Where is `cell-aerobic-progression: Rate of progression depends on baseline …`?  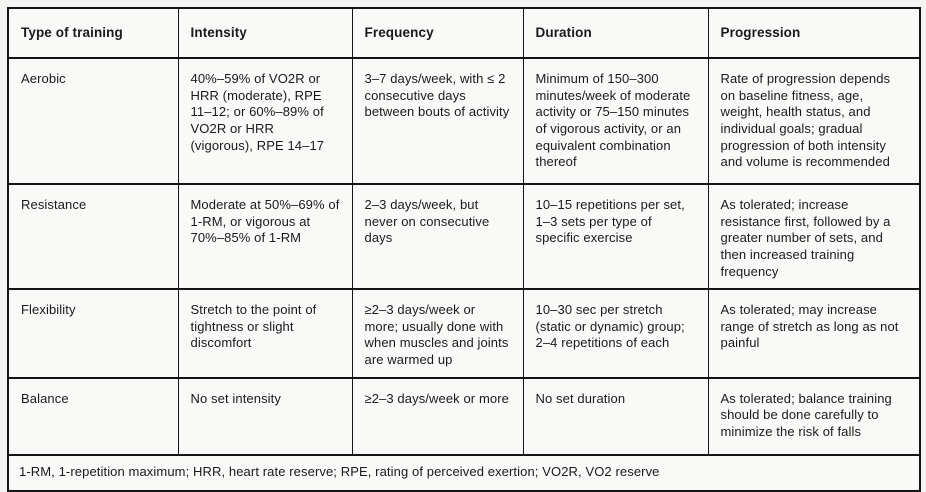
cell-aerobic-progression: Rate of progression depends on baseline … is located at coordinates (814, 121).